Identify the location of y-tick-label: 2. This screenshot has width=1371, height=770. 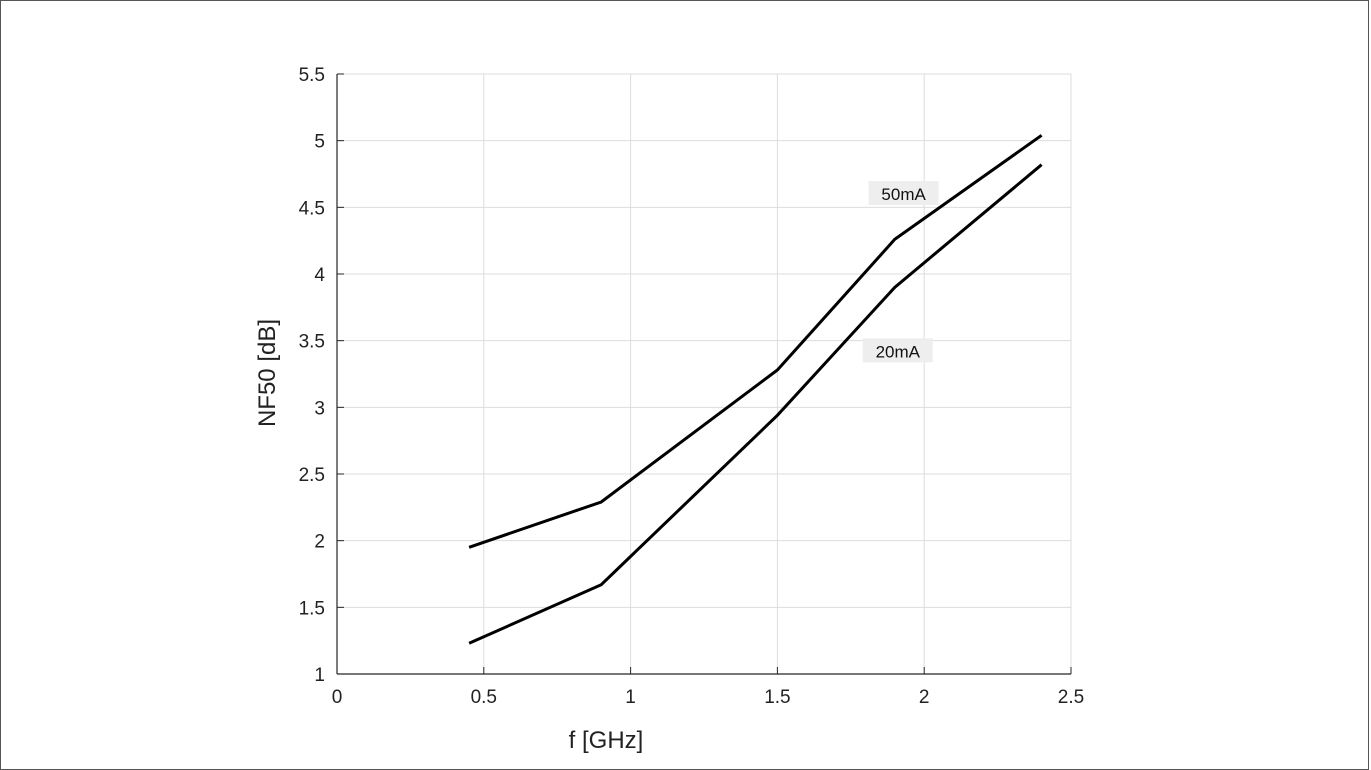
(319, 542).